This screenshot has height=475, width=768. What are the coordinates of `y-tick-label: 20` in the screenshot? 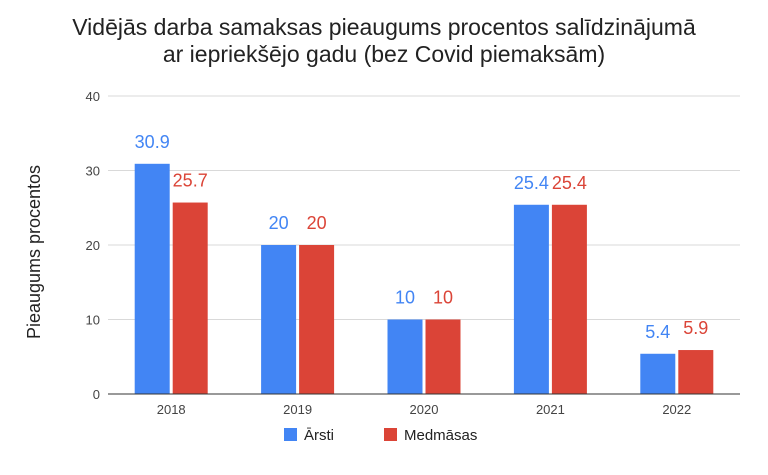 It's located at (93, 245).